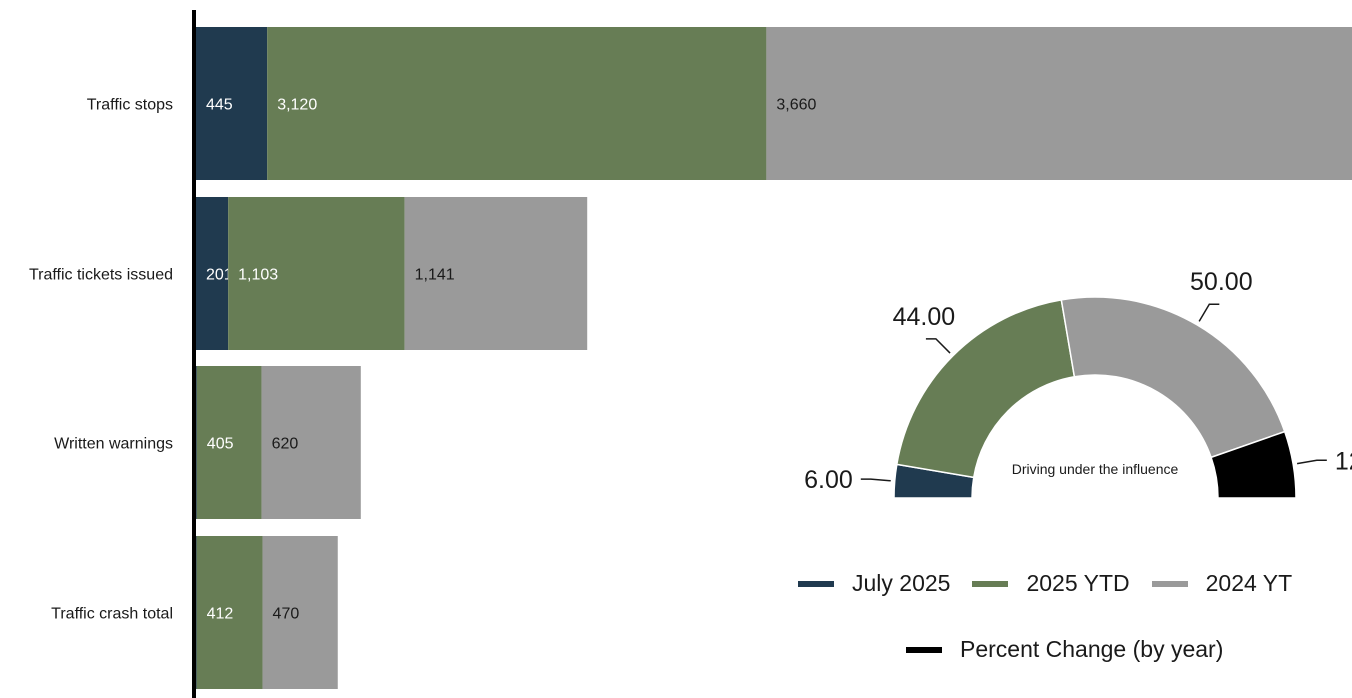 The width and height of the screenshot is (1352, 698). I want to click on category-label: Traffic crash total, so click(112, 614).